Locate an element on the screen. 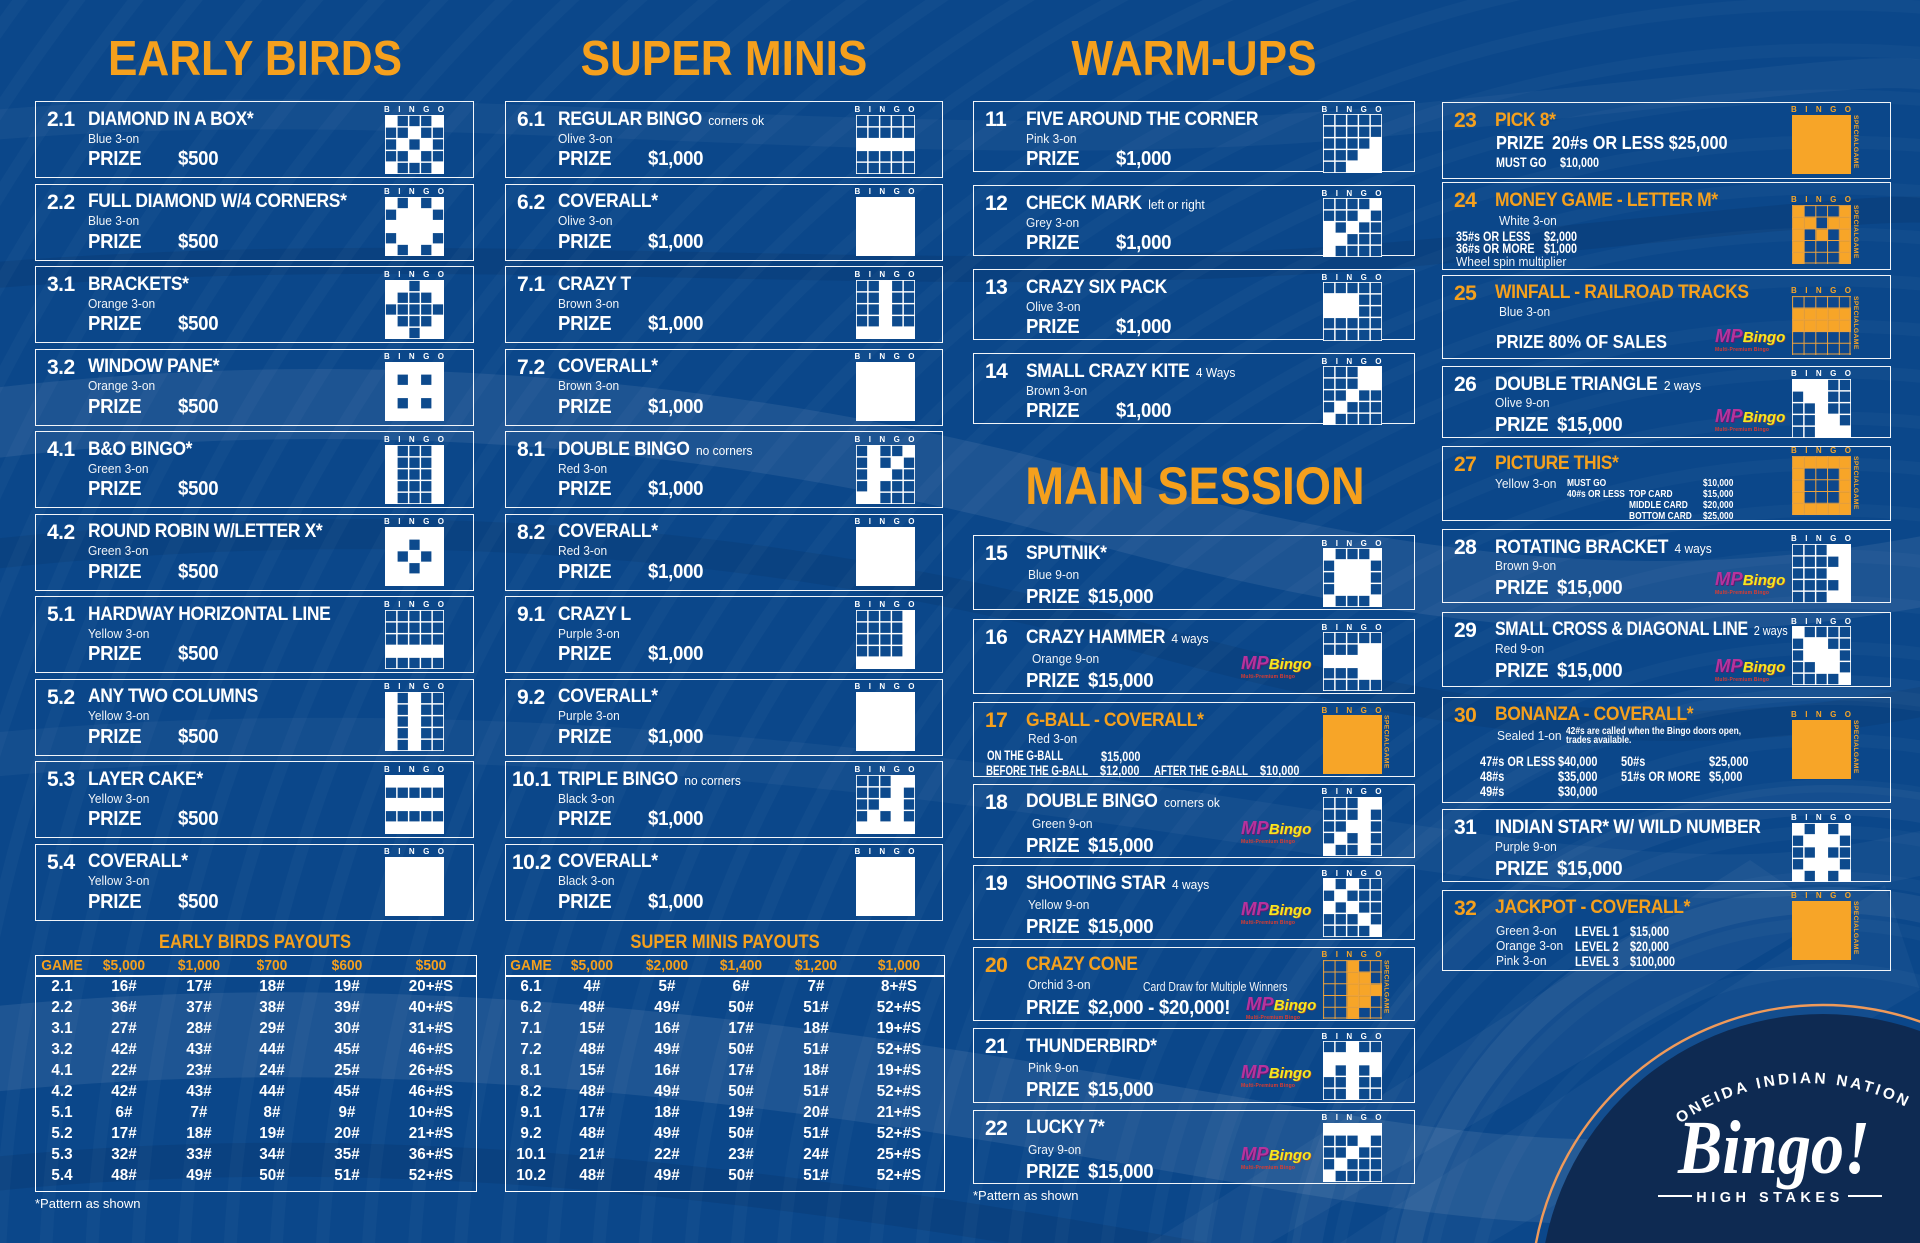 This screenshot has width=1920, height=1243. svg-text: HIGH STAKES is located at coordinates (1770, 1198).